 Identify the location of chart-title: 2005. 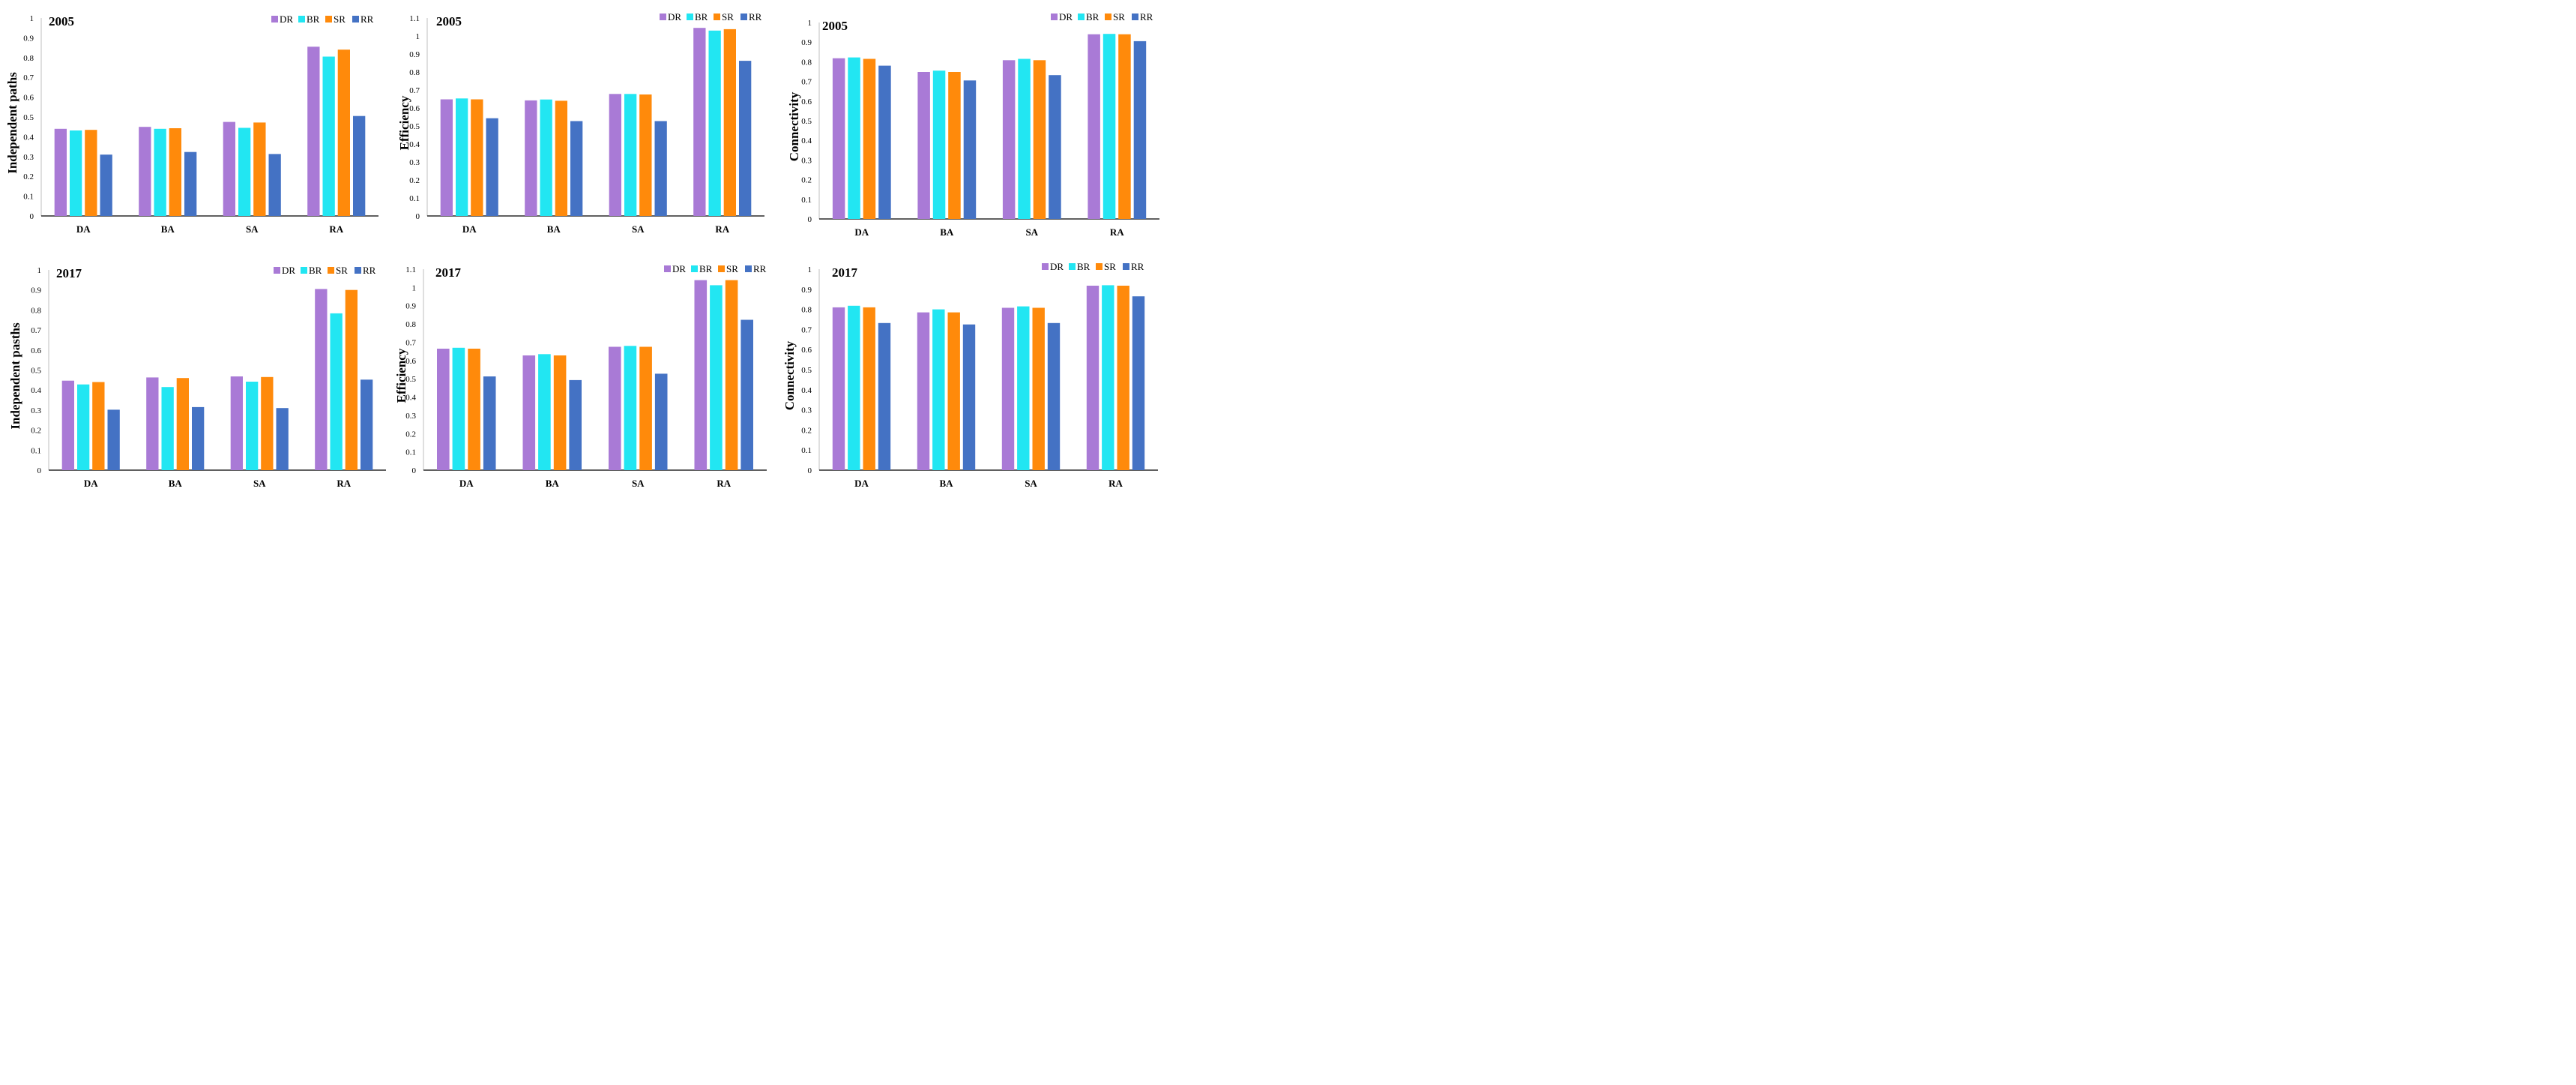
(449, 21).